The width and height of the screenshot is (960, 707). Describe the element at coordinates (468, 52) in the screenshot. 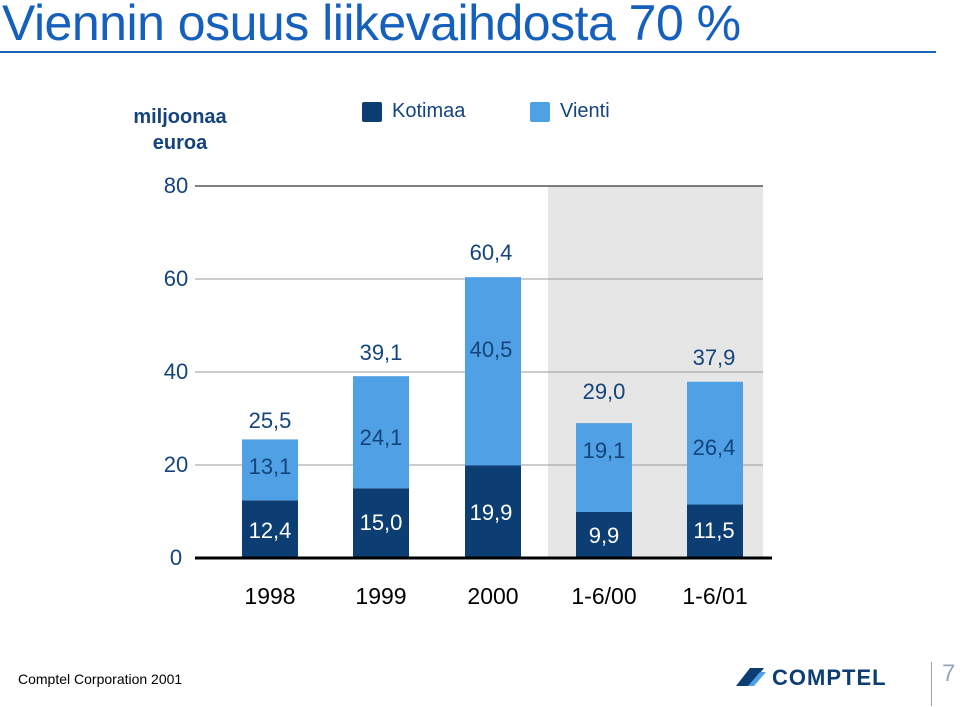

I see `title-underline` at that location.